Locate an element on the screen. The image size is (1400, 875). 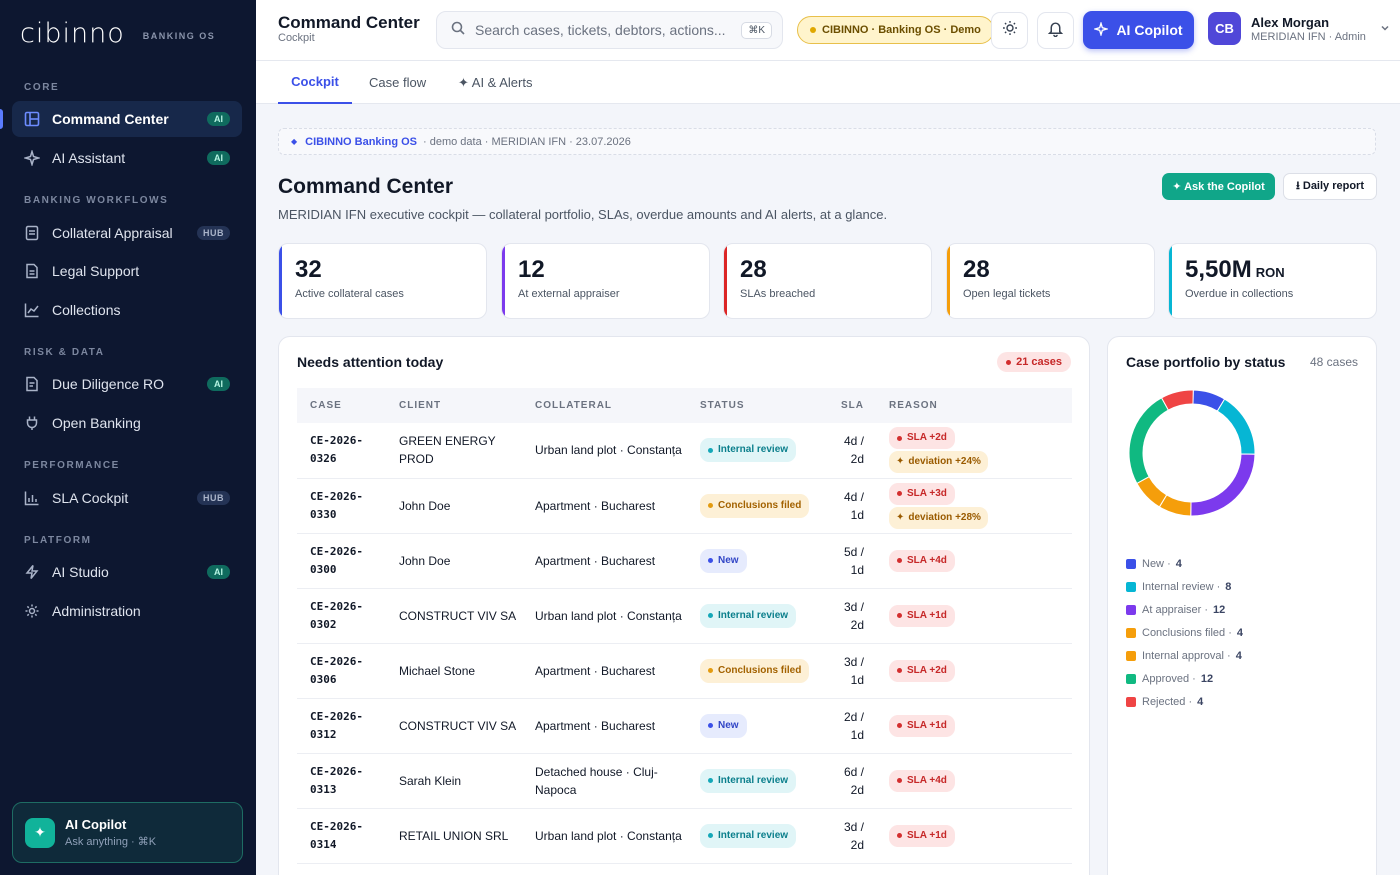
sla-value: 2d / 1d is located at coordinates (852, 726).